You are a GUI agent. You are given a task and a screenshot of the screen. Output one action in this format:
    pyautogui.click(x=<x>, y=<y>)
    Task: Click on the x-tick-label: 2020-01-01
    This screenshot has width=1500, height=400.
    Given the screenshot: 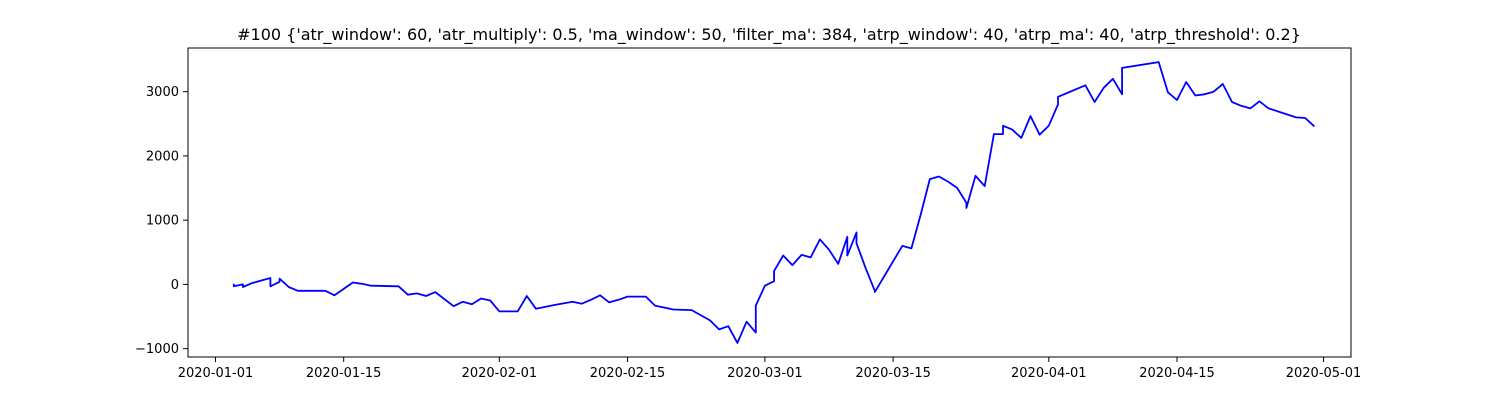 What is the action you would take?
    pyautogui.click(x=216, y=373)
    